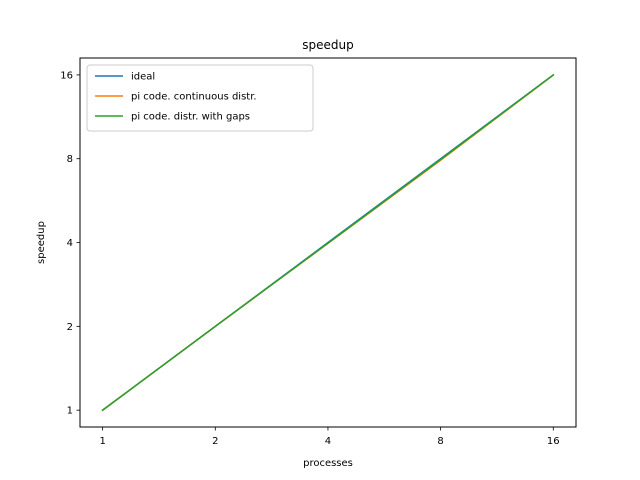 The image size is (640, 480). Describe the element at coordinates (102, 441) in the screenshot. I see `x-tick-label: 1` at that location.